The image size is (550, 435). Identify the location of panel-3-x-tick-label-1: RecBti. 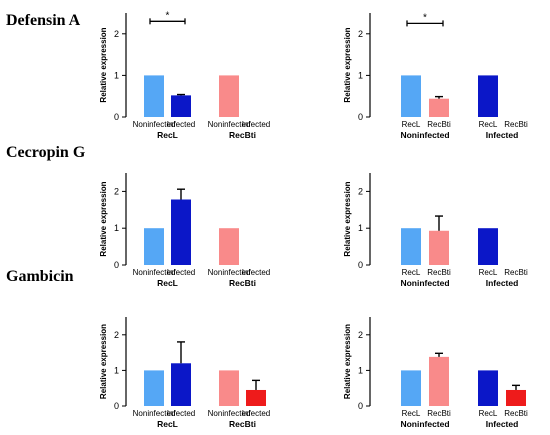
(439, 272).